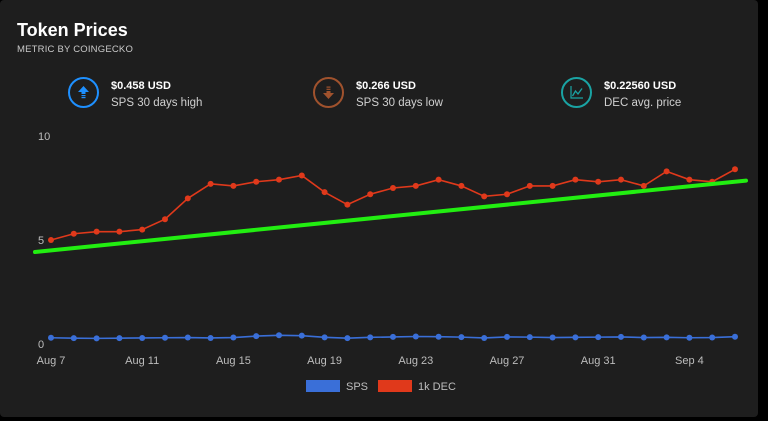 This screenshot has height=421, width=768. What do you see at coordinates (233, 361) in the screenshot?
I see `x-tick-label: Aug 15` at bounding box center [233, 361].